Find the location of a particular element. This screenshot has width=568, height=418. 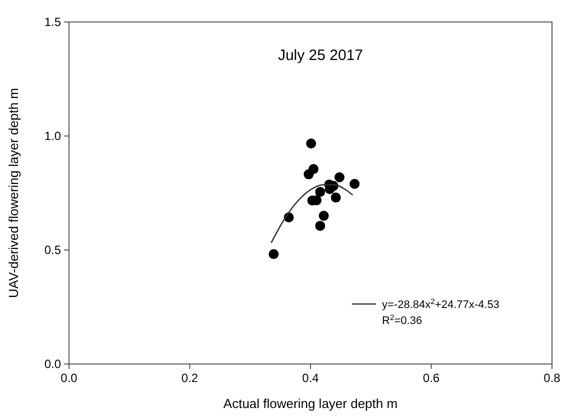

x-tick-label: 0.8 is located at coordinates (552, 378).